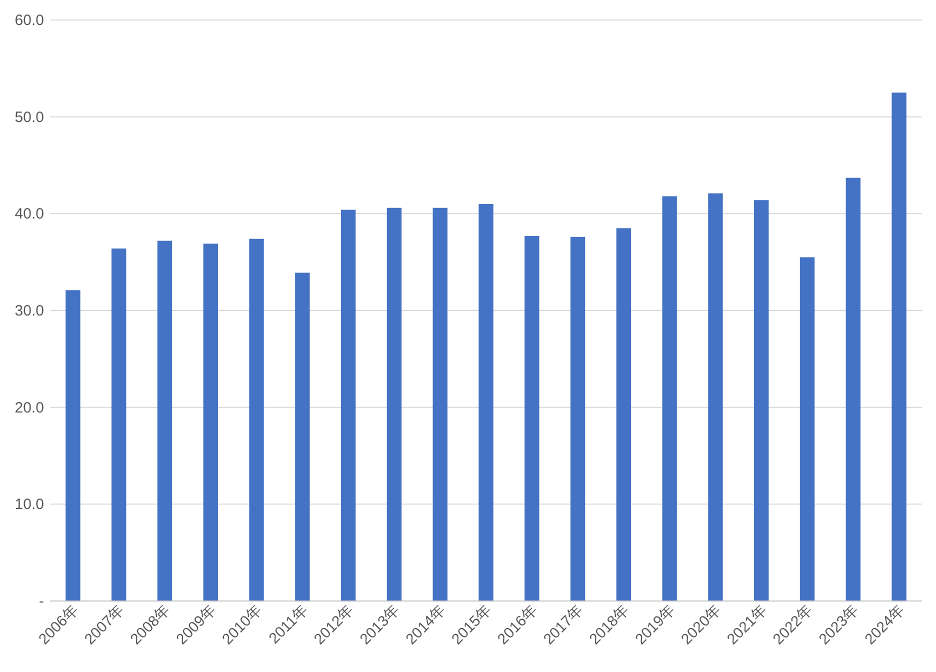 The height and width of the screenshot is (672, 936). Describe the element at coordinates (29, 311) in the screenshot. I see `y-tick-label: 30.0` at that location.